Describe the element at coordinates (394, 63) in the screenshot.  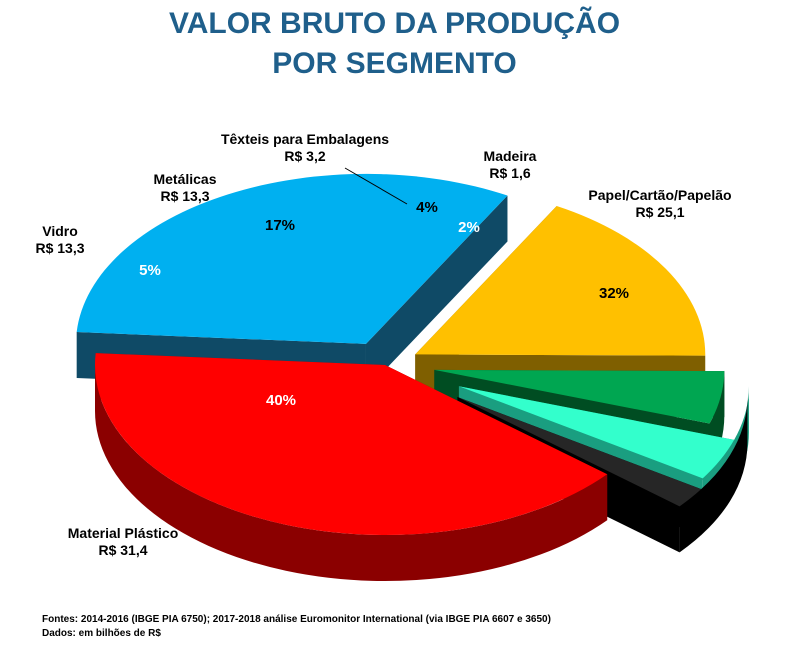
I see `chart-title-line-2: POR SEGMENTO` at that location.